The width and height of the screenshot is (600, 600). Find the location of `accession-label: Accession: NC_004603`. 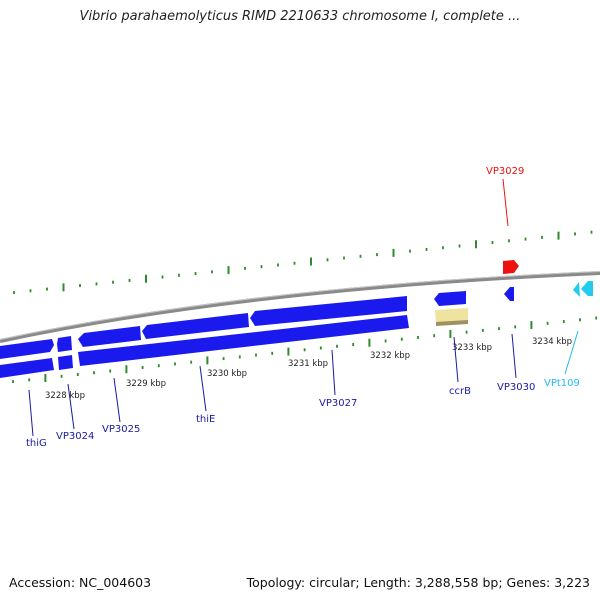

accession-label: Accession: NC_004603 is located at coordinates (80, 582).